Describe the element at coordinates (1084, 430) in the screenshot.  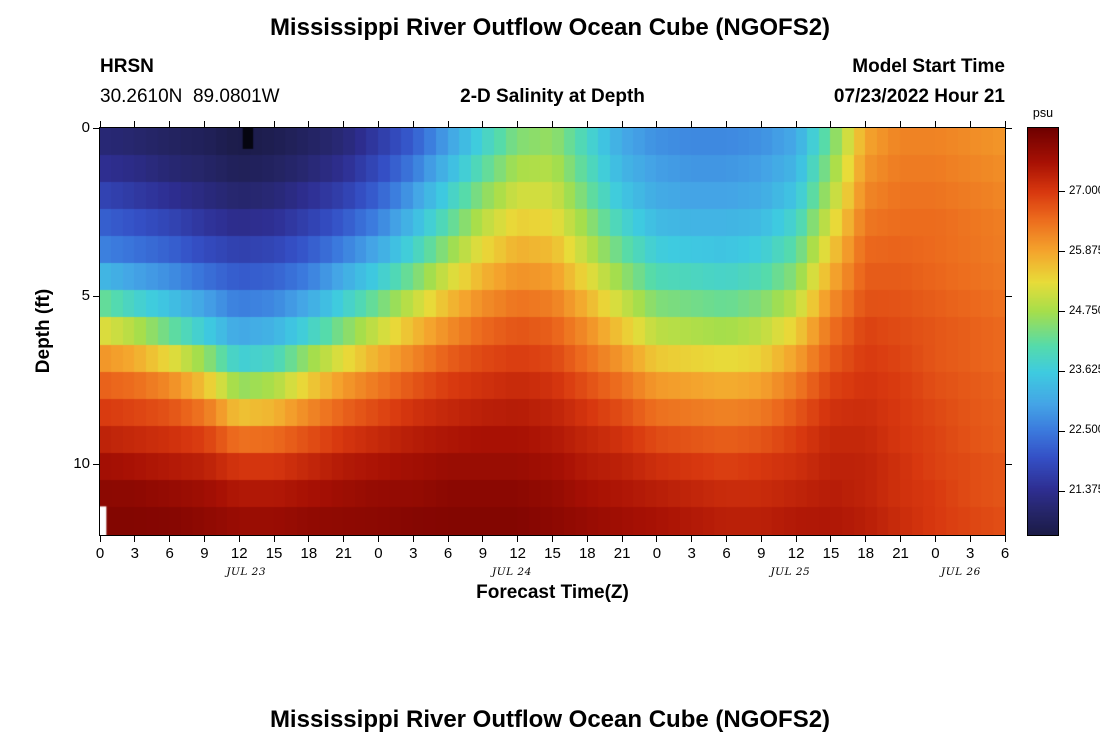
I see `colorbar-tick-label: 22.500` at that location.